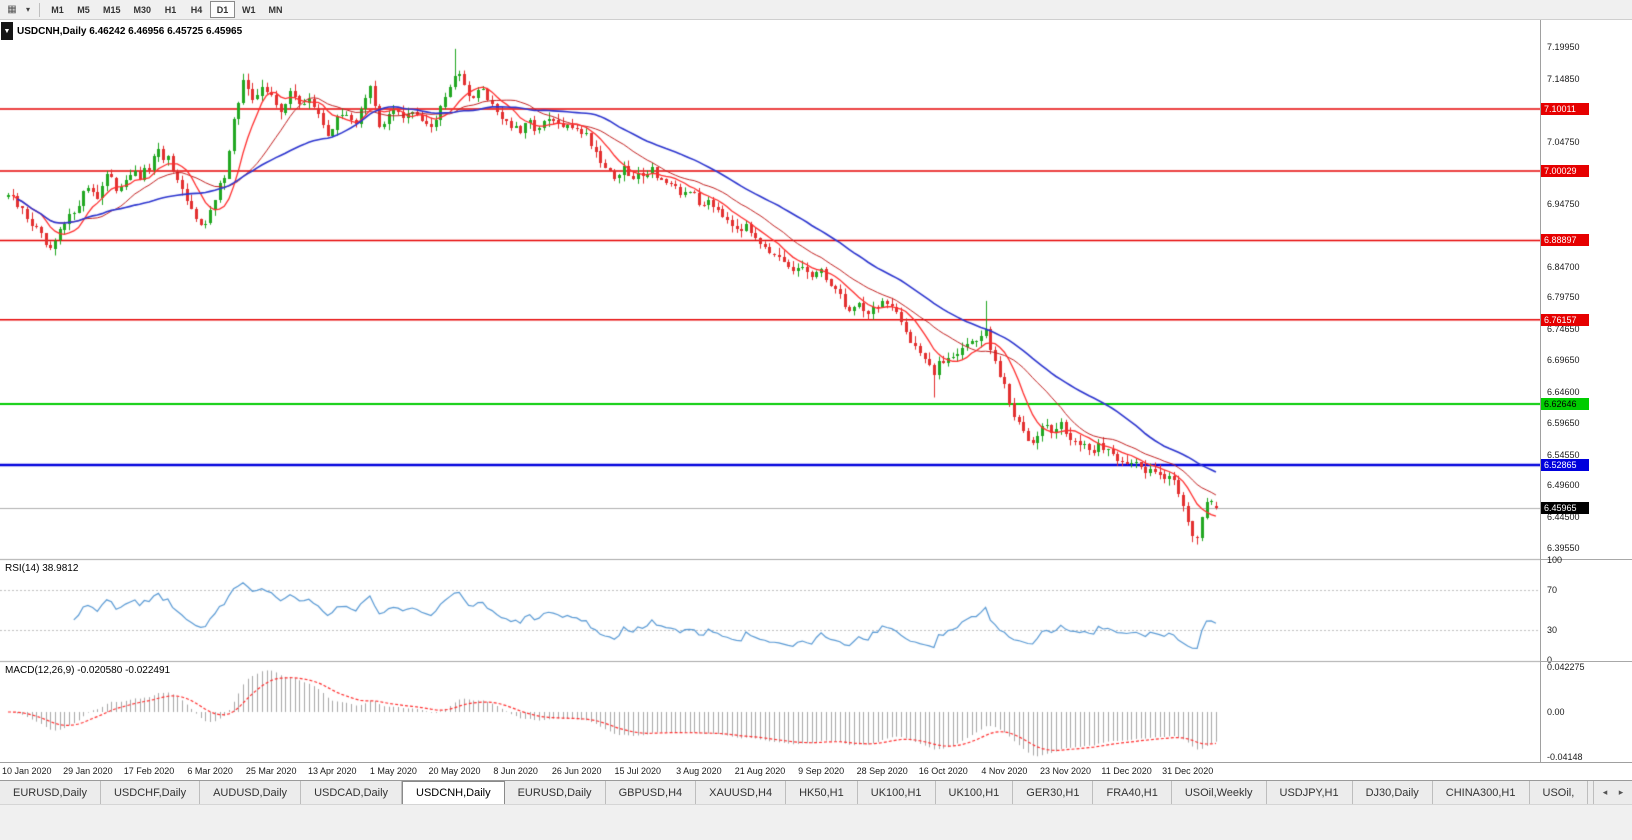 The height and width of the screenshot is (840, 1632). Describe the element at coordinates (1126, 771) in the screenshot. I see `date-axis-label: 11 Dec 2020` at that location.